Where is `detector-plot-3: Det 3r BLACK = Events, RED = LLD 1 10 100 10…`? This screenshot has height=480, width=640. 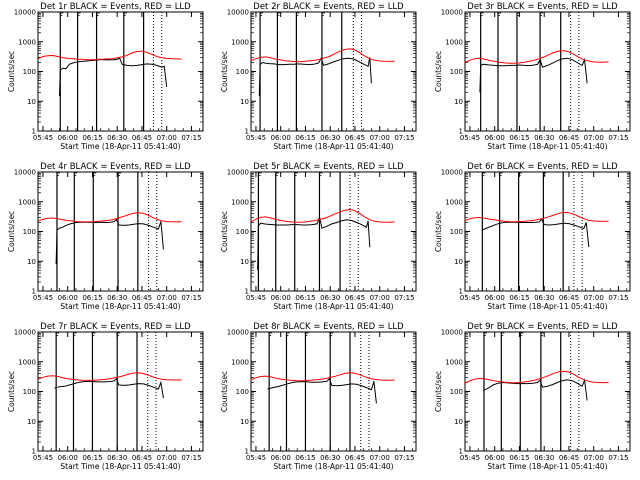
detector-plot-3: Det 3r BLACK = Events, RED = LLD 1 10 100 10… is located at coordinates (532, 76).